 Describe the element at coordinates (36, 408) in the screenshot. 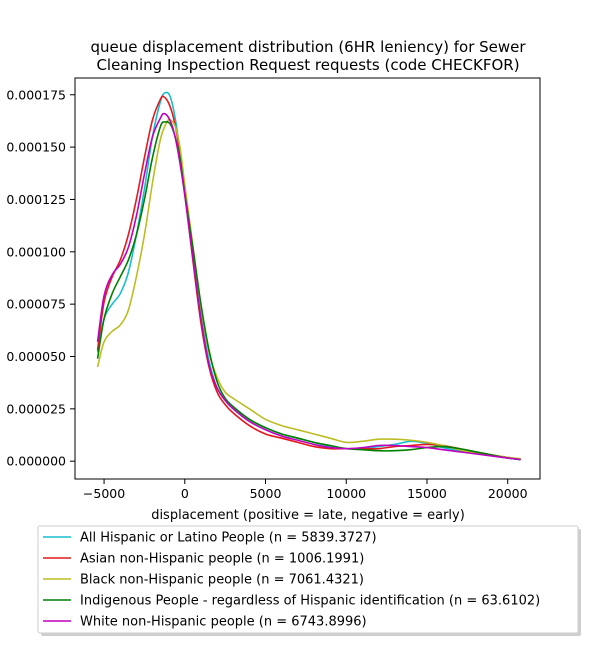

I see `y-tick-label-1: 0.000025` at that location.